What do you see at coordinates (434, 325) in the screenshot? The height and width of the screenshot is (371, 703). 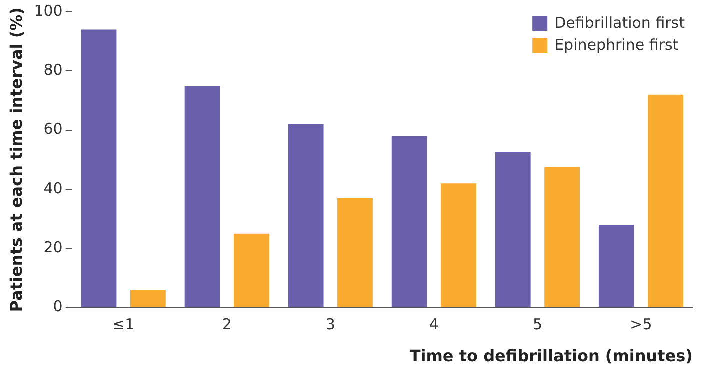 I see `x-tick-label: 4` at bounding box center [434, 325].